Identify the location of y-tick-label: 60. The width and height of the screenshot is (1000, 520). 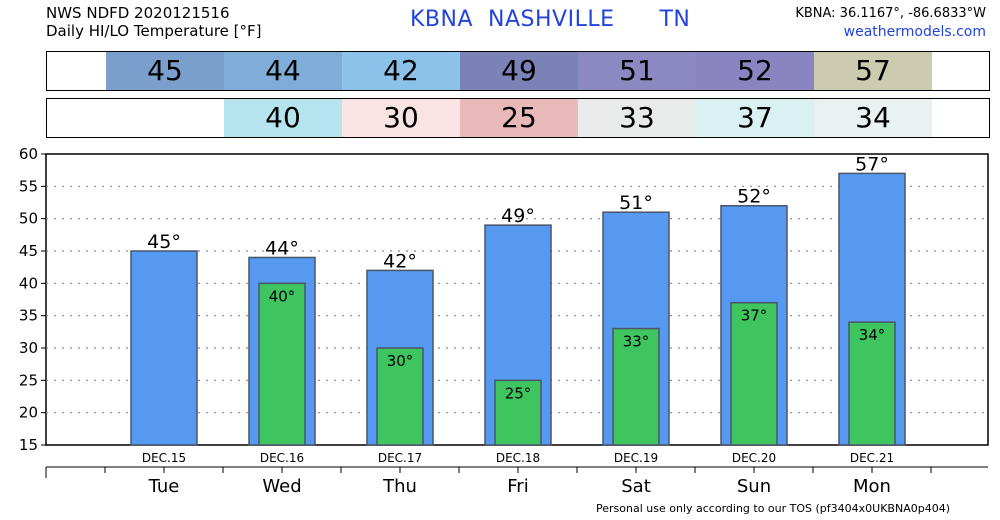
(28, 154).